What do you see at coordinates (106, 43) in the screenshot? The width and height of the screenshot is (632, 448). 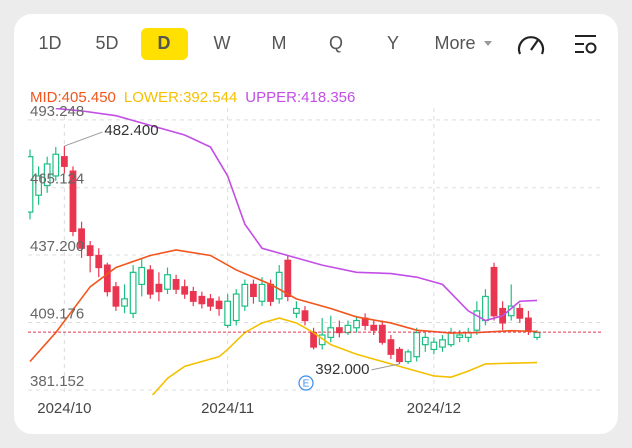 I see `tab: 5D` at bounding box center [106, 43].